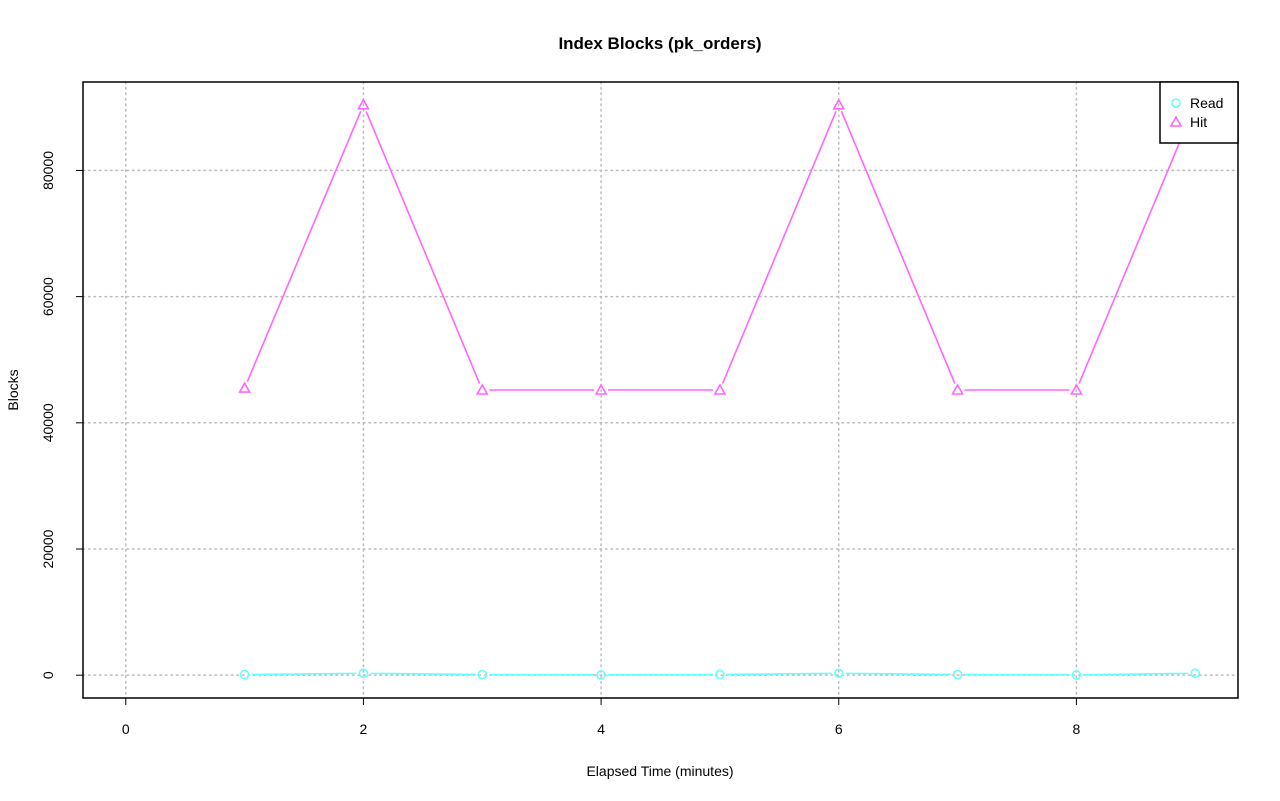 The height and width of the screenshot is (801, 1280). Describe the element at coordinates (48, 170) in the screenshot. I see `y-tick-label: 80000` at that location.